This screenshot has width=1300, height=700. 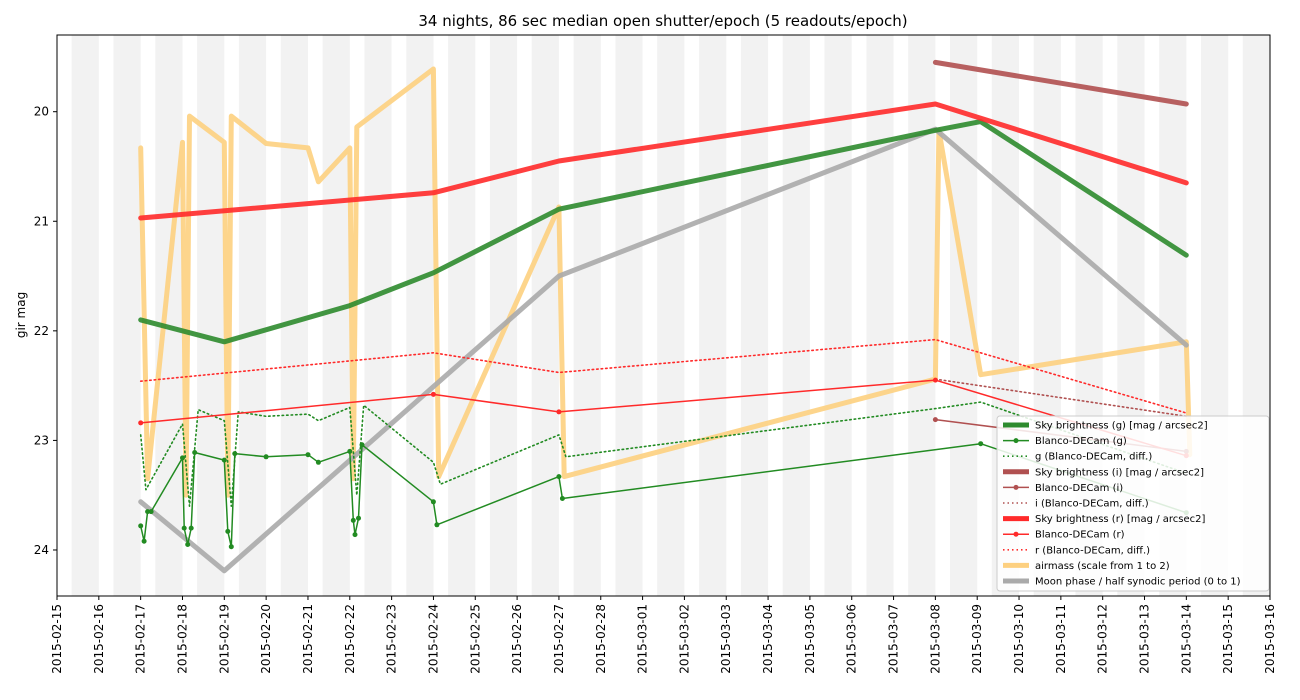 What do you see at coordinates (1079, 488) in the screenshot?
I see `legend-label: Blanco-DECam (i)` at bounding box center [1079, 488].